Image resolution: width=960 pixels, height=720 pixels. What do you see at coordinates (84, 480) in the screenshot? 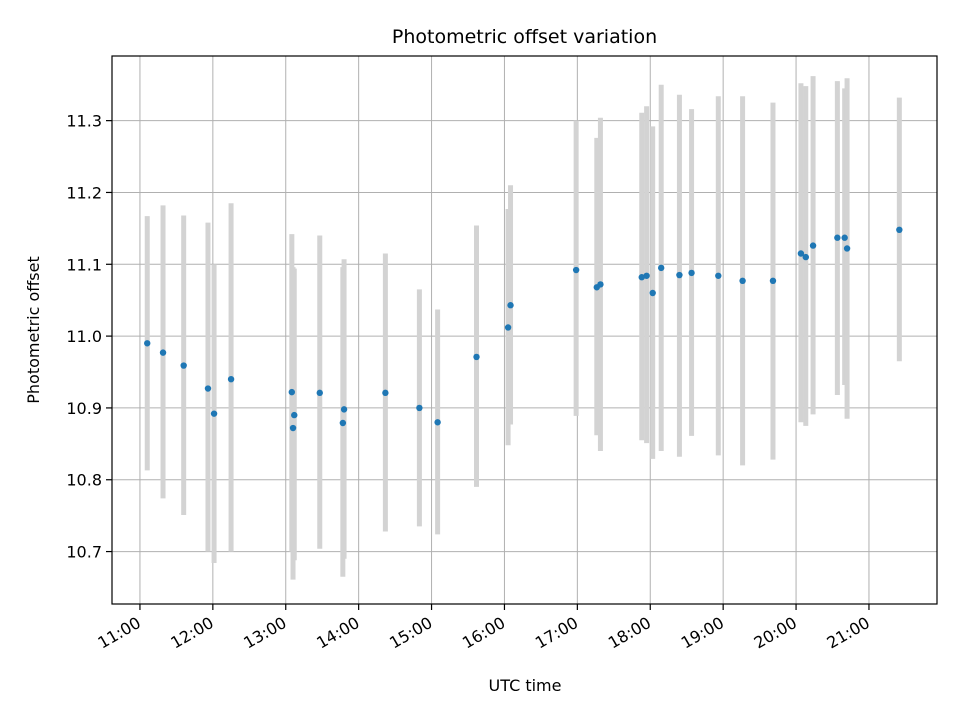
I see `y-tick-label: 10.8` at bounding box center [84, 480].